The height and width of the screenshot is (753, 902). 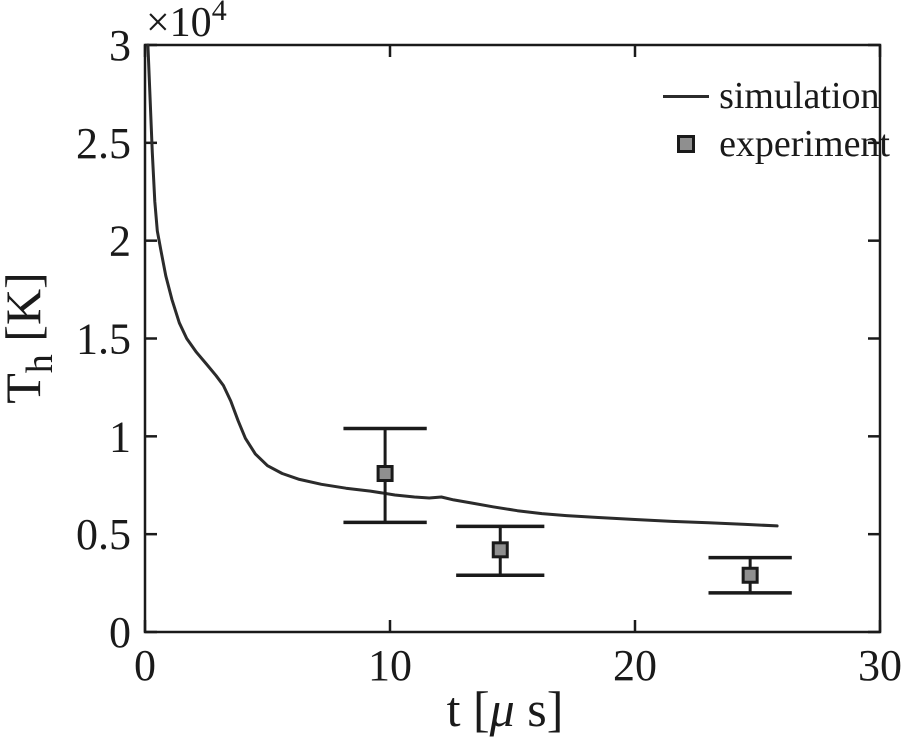 I want to click on y-label-post: [K], so click(x=25, y=313).